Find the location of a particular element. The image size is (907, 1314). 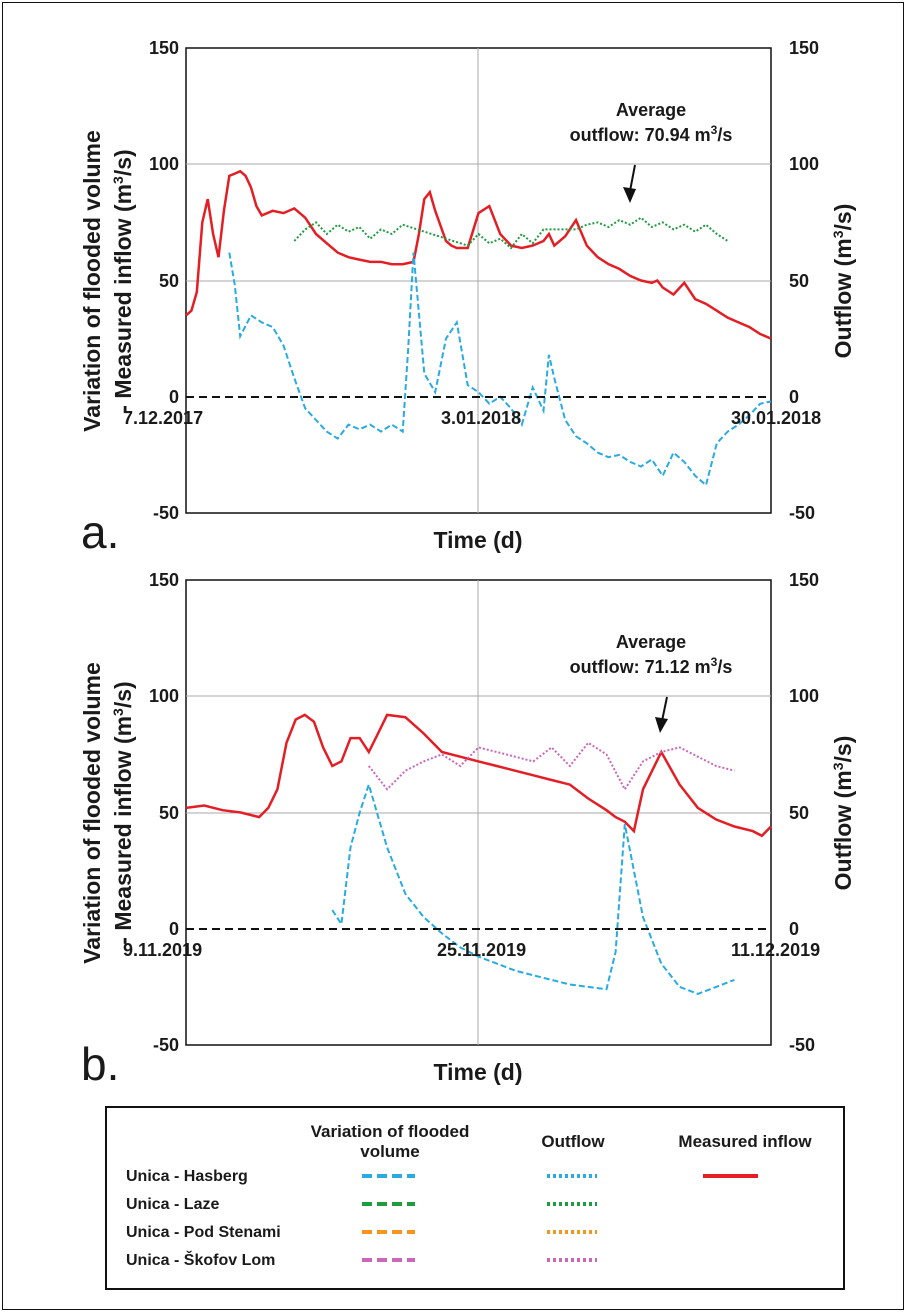

series-layer-b is located at coordinates (478, 854).